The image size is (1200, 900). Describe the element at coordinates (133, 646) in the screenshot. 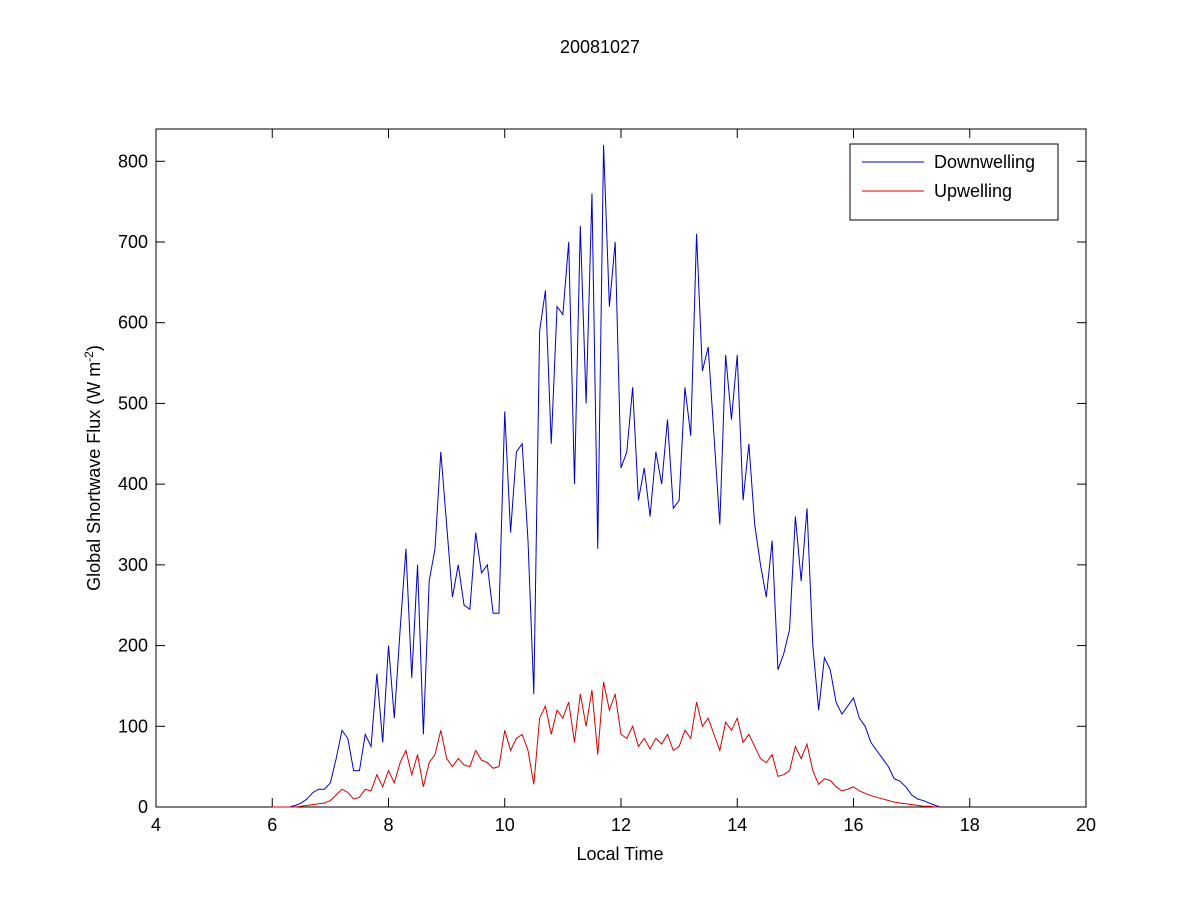

I see `y-tick-label: 200` at that location.